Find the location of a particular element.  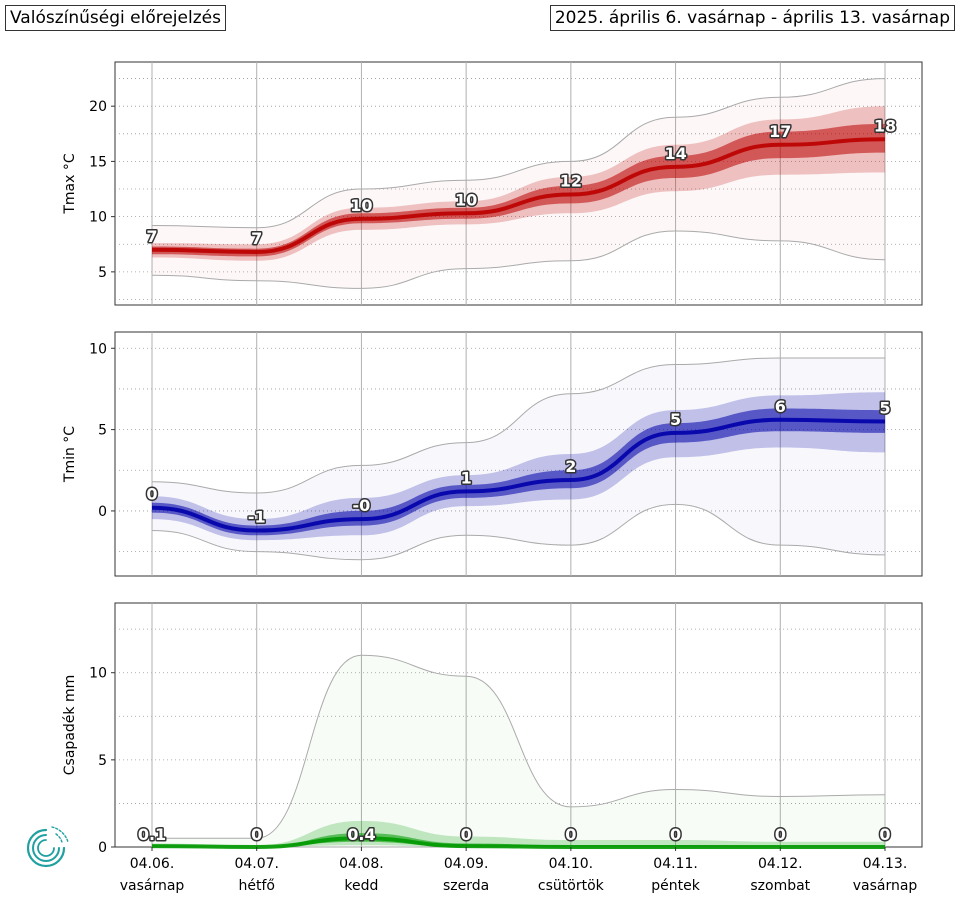

y-axis-label: Tmin °C is located at coordinates (70, 454).